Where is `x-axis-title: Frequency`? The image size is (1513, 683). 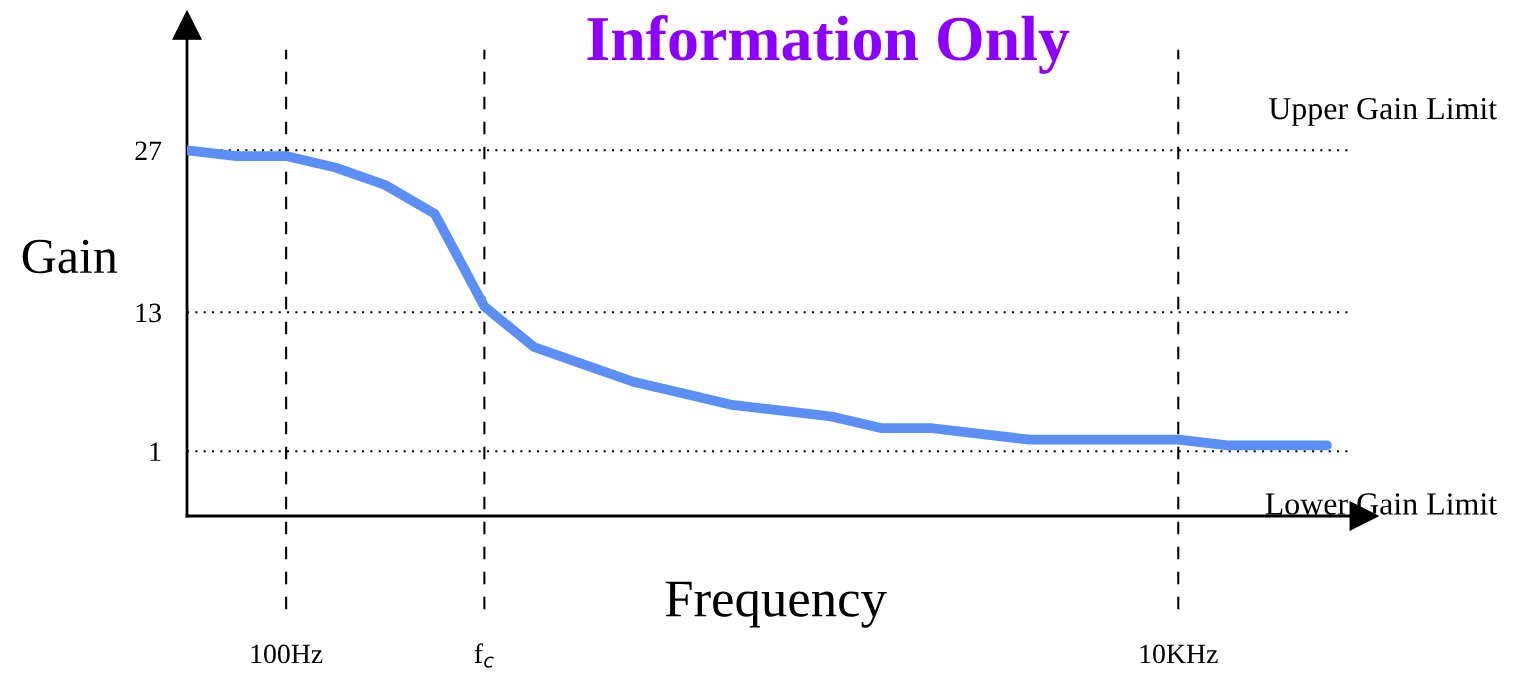 x-axis-title: Frequency is located at coordinates (776, 604).